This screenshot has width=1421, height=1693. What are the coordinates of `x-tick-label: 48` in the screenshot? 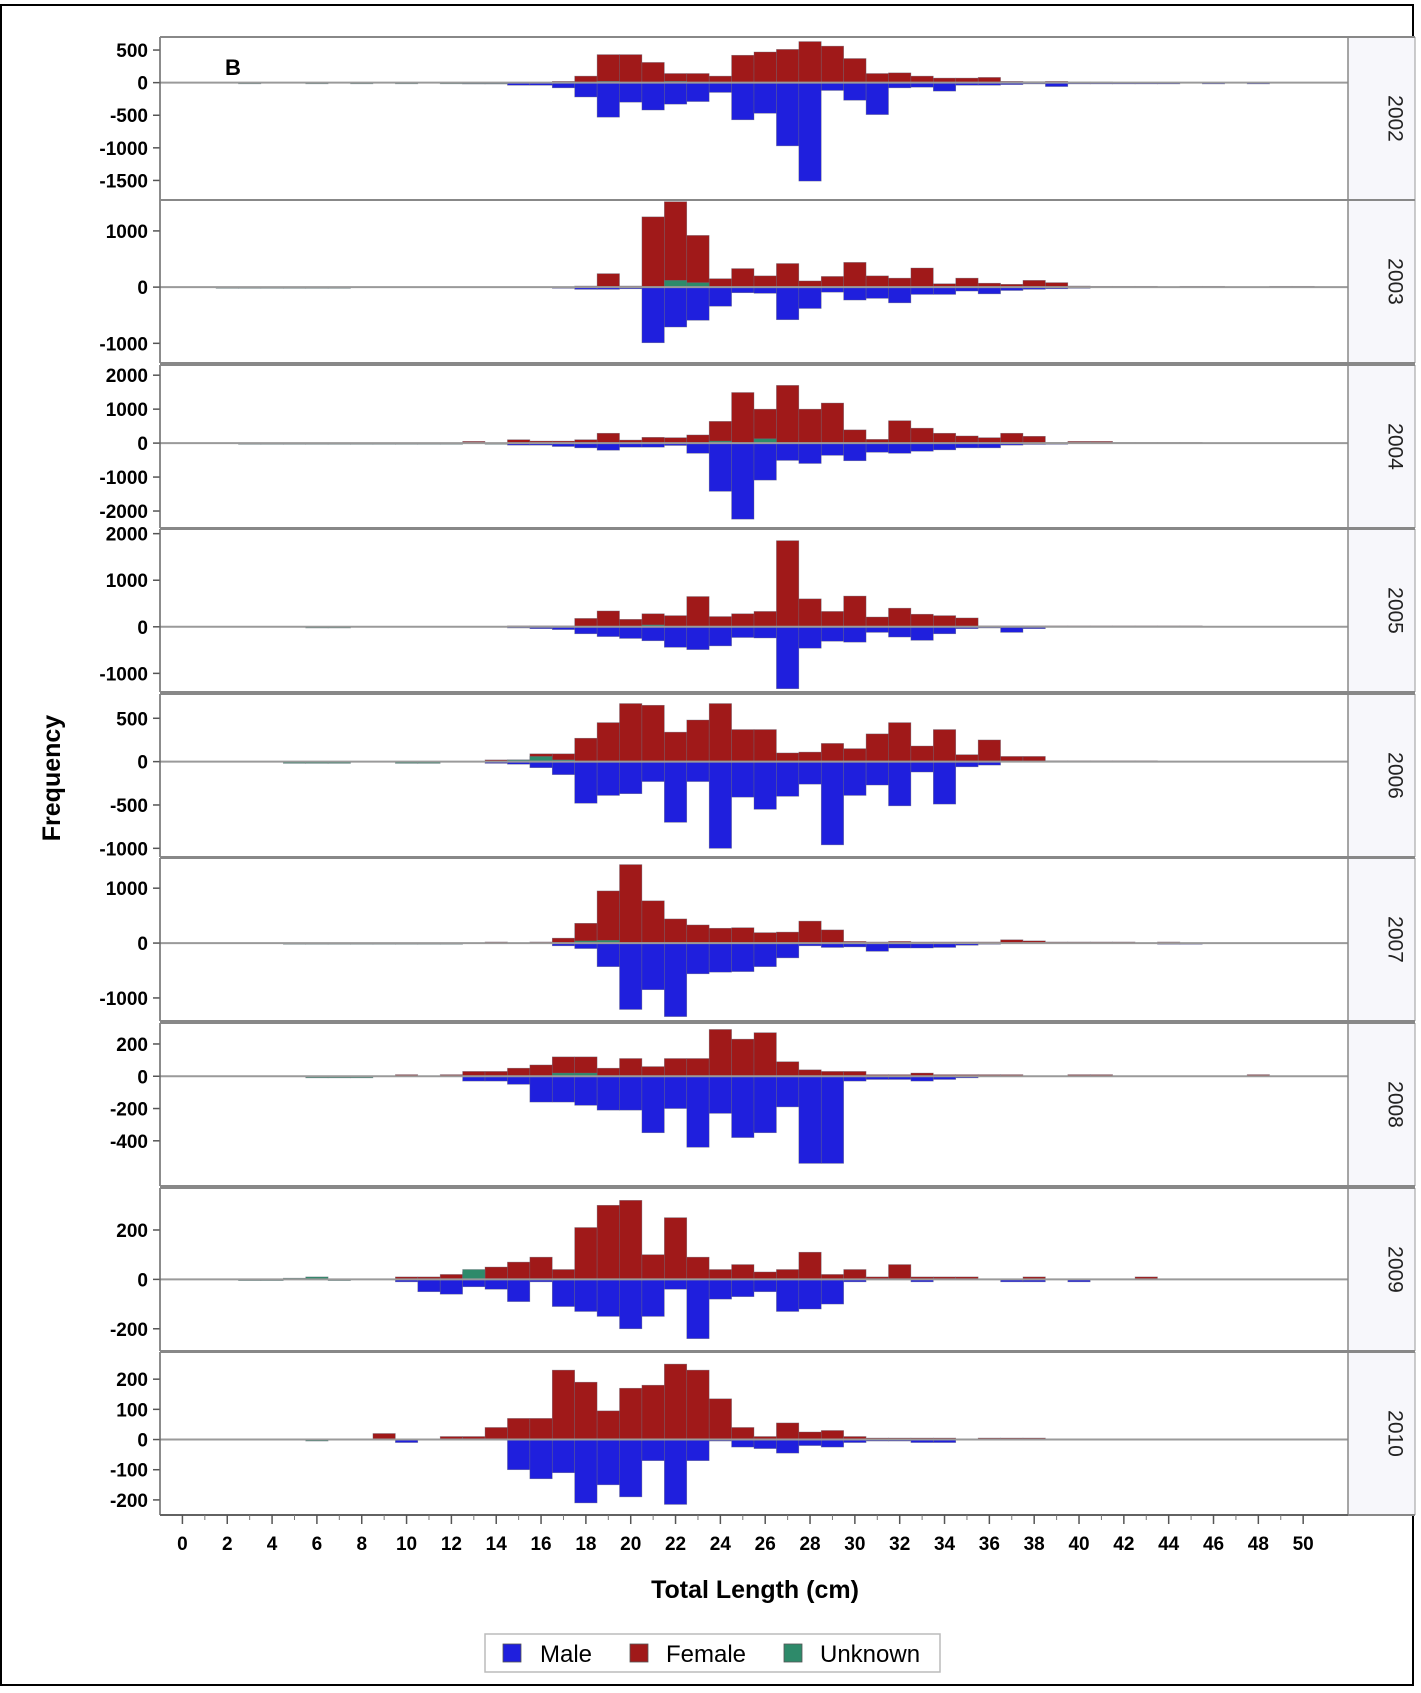 It's located at (1258, 1544).